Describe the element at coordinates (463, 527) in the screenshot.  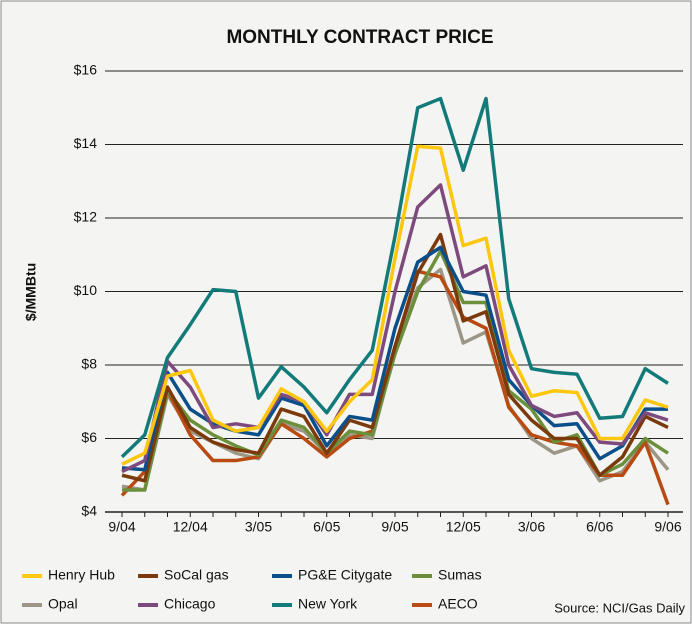
I see `x-tick-label: 12/05` at that location.